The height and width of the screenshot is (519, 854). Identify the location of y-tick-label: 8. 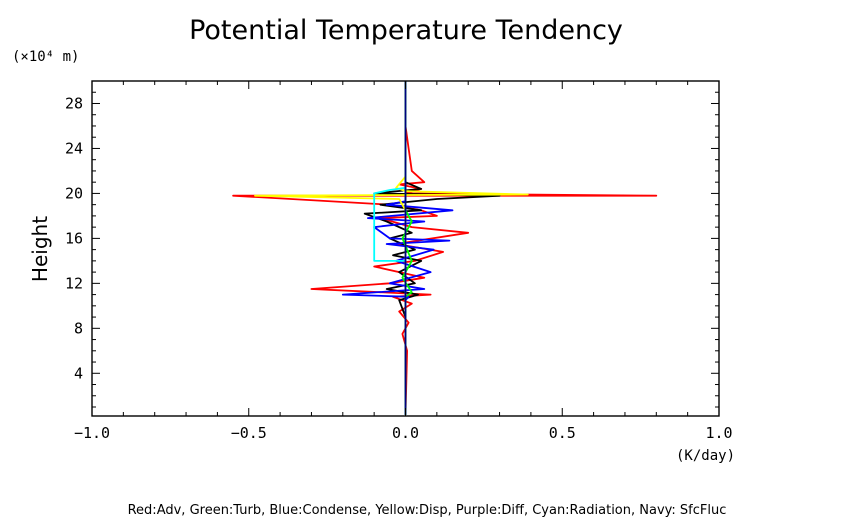
(78, 328).